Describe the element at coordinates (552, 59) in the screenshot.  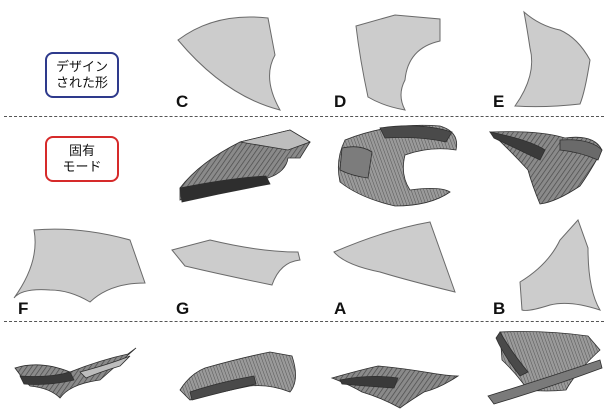
I see `shape-e` at that location.